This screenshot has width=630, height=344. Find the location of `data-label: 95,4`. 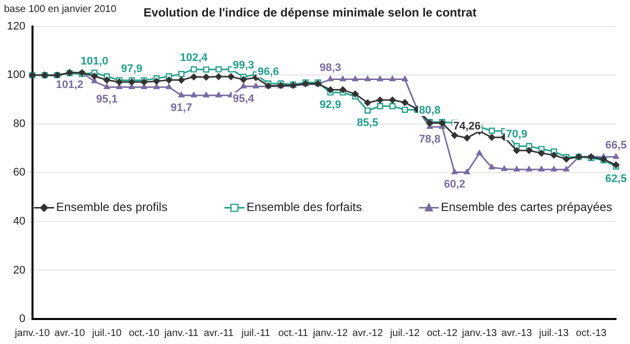

data-label: 95,4 is located at coordinates (244, 98).